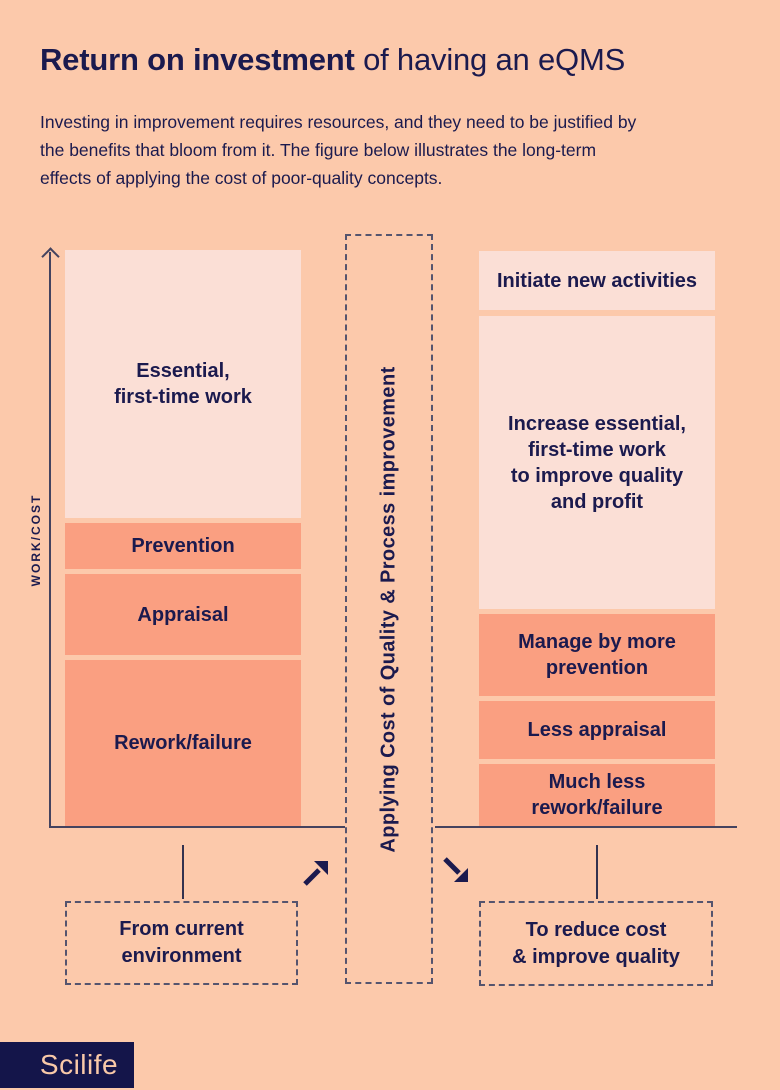 This screenshot has height=1090, width=780. Describe the element at coordinates (67, 1065) in the screenshot. I see `scilife-logo: Scilife` at that location.